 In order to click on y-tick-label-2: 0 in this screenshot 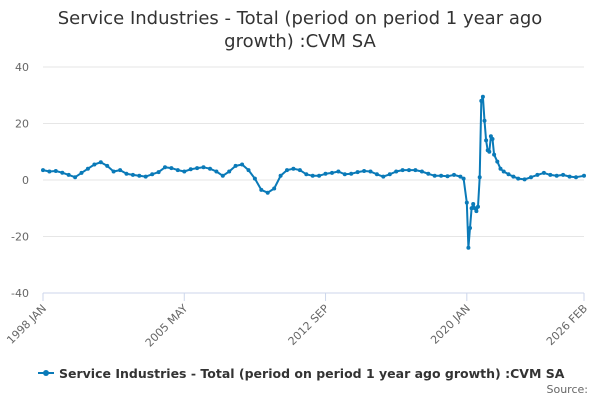, I will do `click(25, 180)`.